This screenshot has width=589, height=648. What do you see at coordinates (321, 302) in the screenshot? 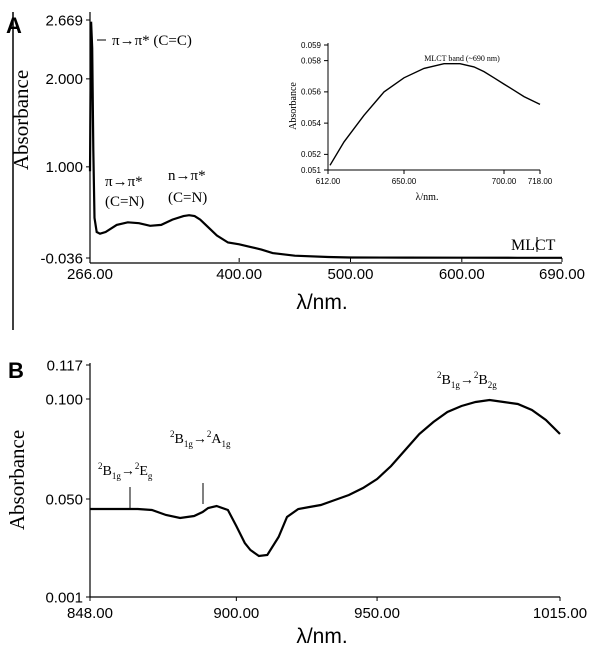
I see `x-axis-label-a: λ/nm.` at bounding box center [321, 302].